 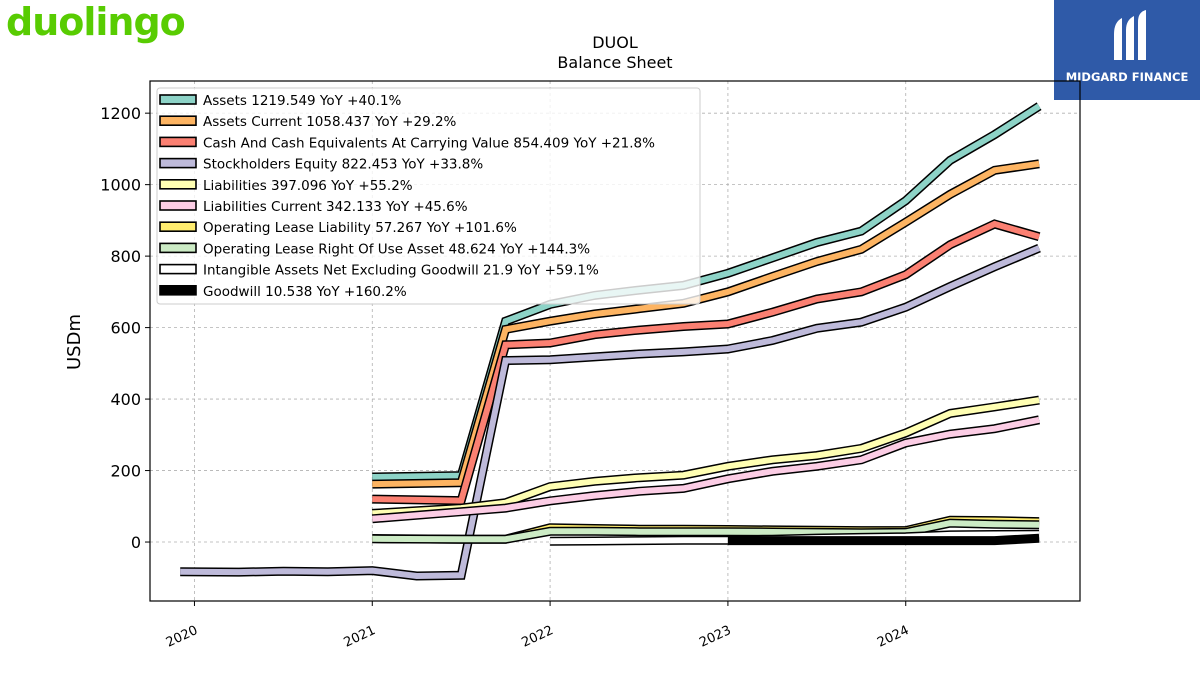 I want to click on midgard-finance-logo: MIDGARD FINANCE, so click(x=1127, y=50).